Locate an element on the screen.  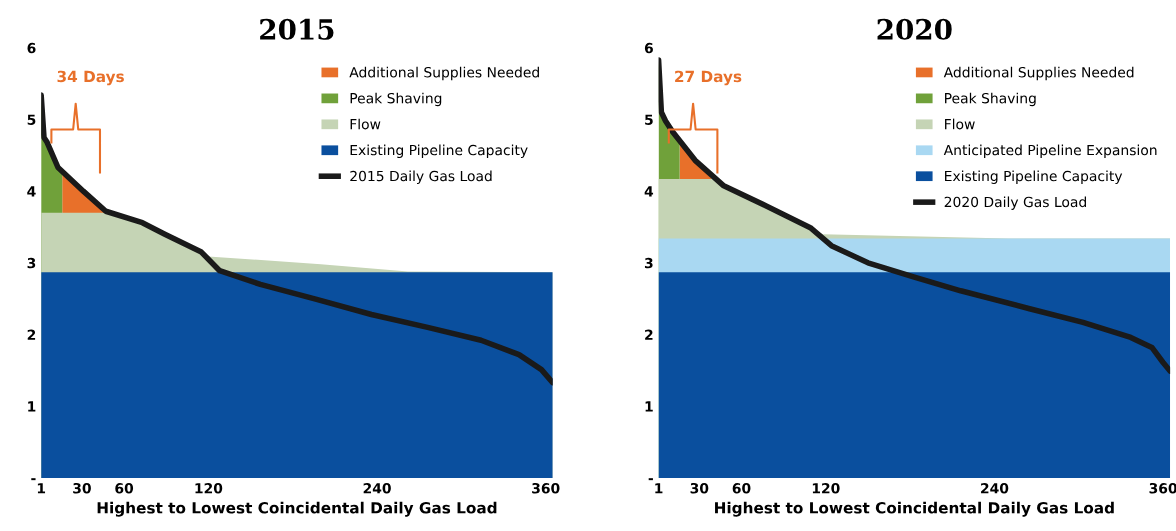
annotation: 34 Days is located at coordinates (90, 78).